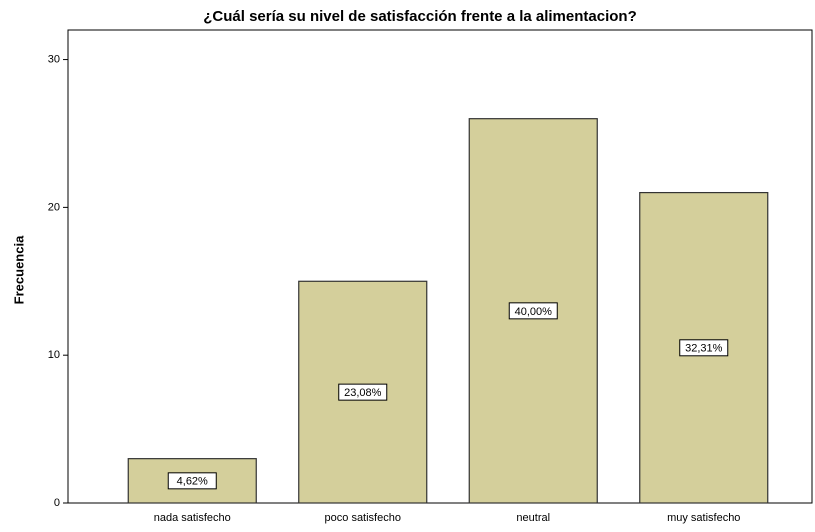 This screenshot has height=532, width=815. I want to click on data-label: 4,62%, so click(192, 482).